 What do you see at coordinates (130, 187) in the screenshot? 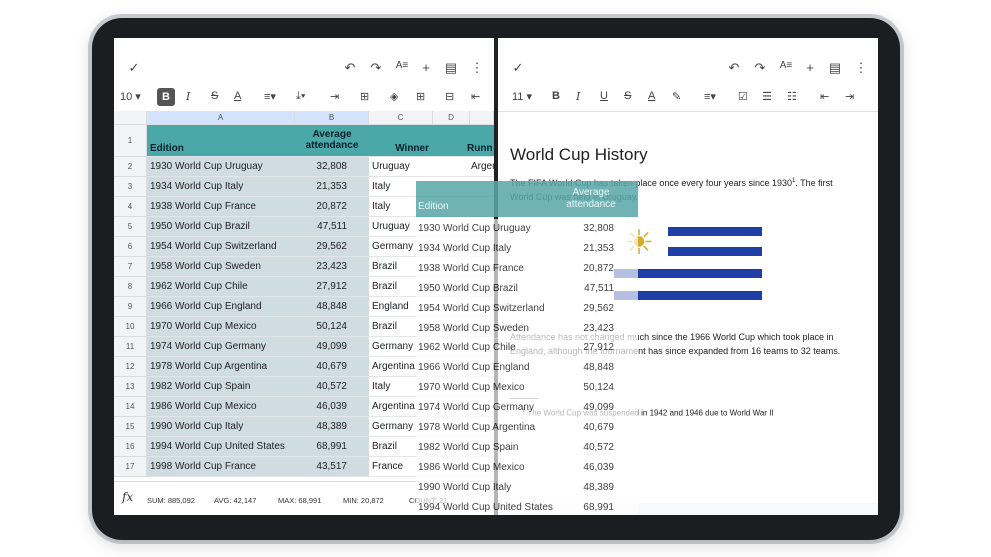
I see `row-number: 3` at bounding box center [130, 187].